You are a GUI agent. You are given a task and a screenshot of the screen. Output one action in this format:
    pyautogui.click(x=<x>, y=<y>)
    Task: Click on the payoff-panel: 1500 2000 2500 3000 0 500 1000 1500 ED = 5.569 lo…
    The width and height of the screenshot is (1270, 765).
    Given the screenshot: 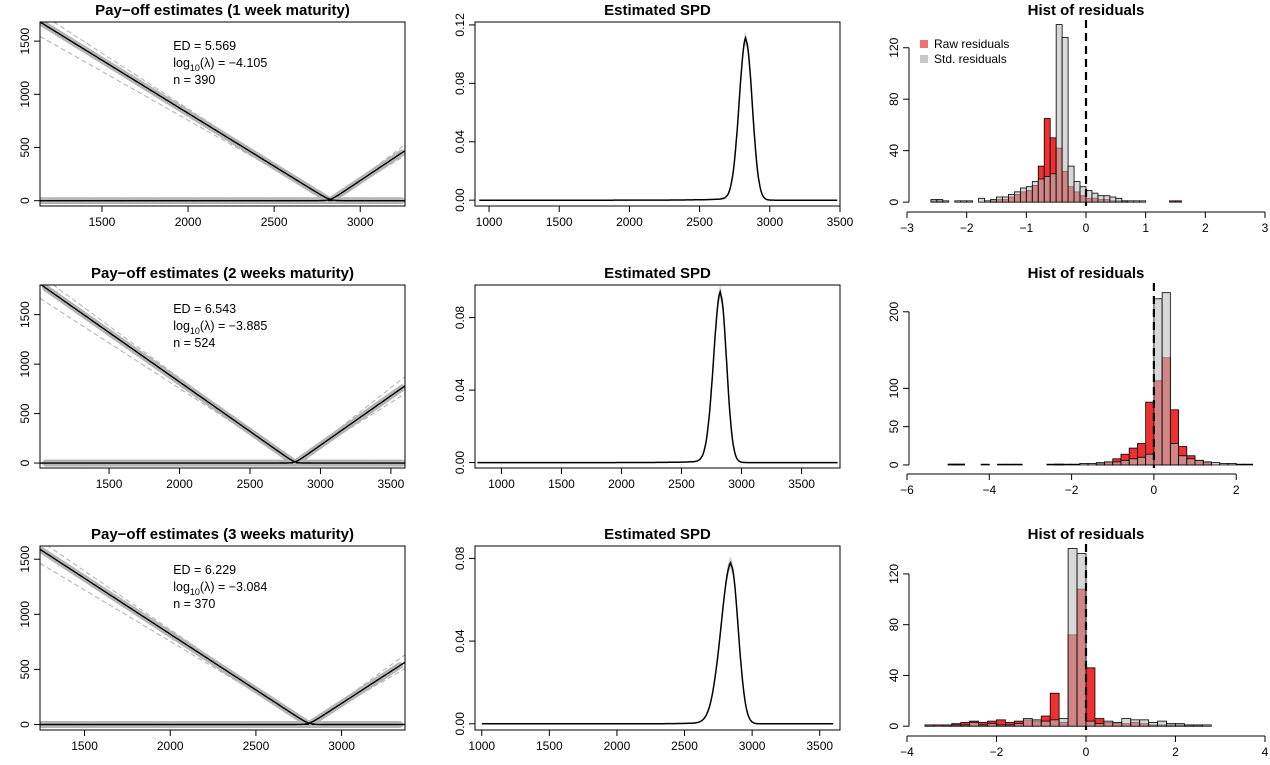 What is the action you would take?
    pyautogui.click(x=212, y=125)
    